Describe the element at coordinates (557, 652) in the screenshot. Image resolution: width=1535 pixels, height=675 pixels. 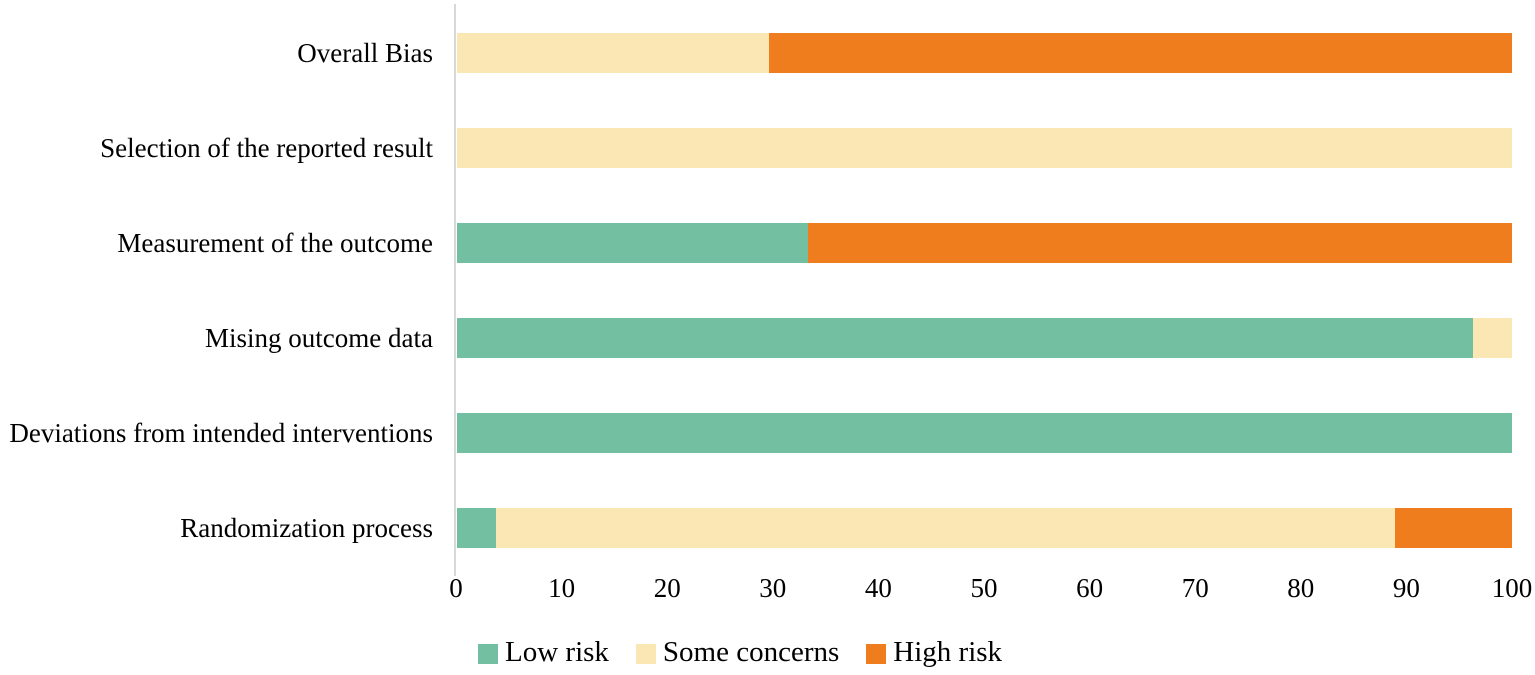
I see `legend-label: Low risk` at that location.